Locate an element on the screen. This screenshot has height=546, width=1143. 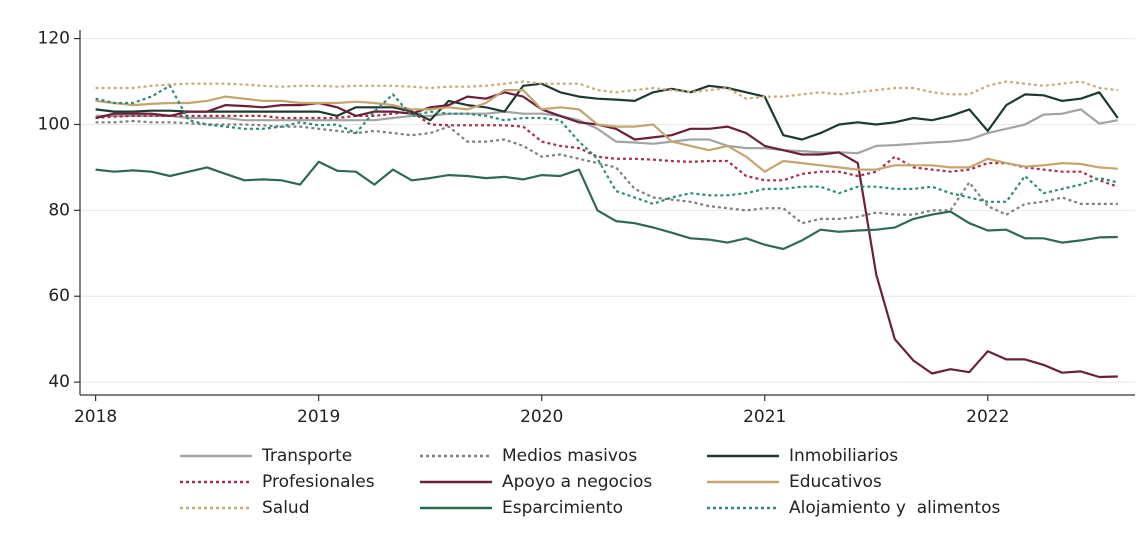
legend-label: Alojamiento y alimentos is located at coordinates (894, 508).